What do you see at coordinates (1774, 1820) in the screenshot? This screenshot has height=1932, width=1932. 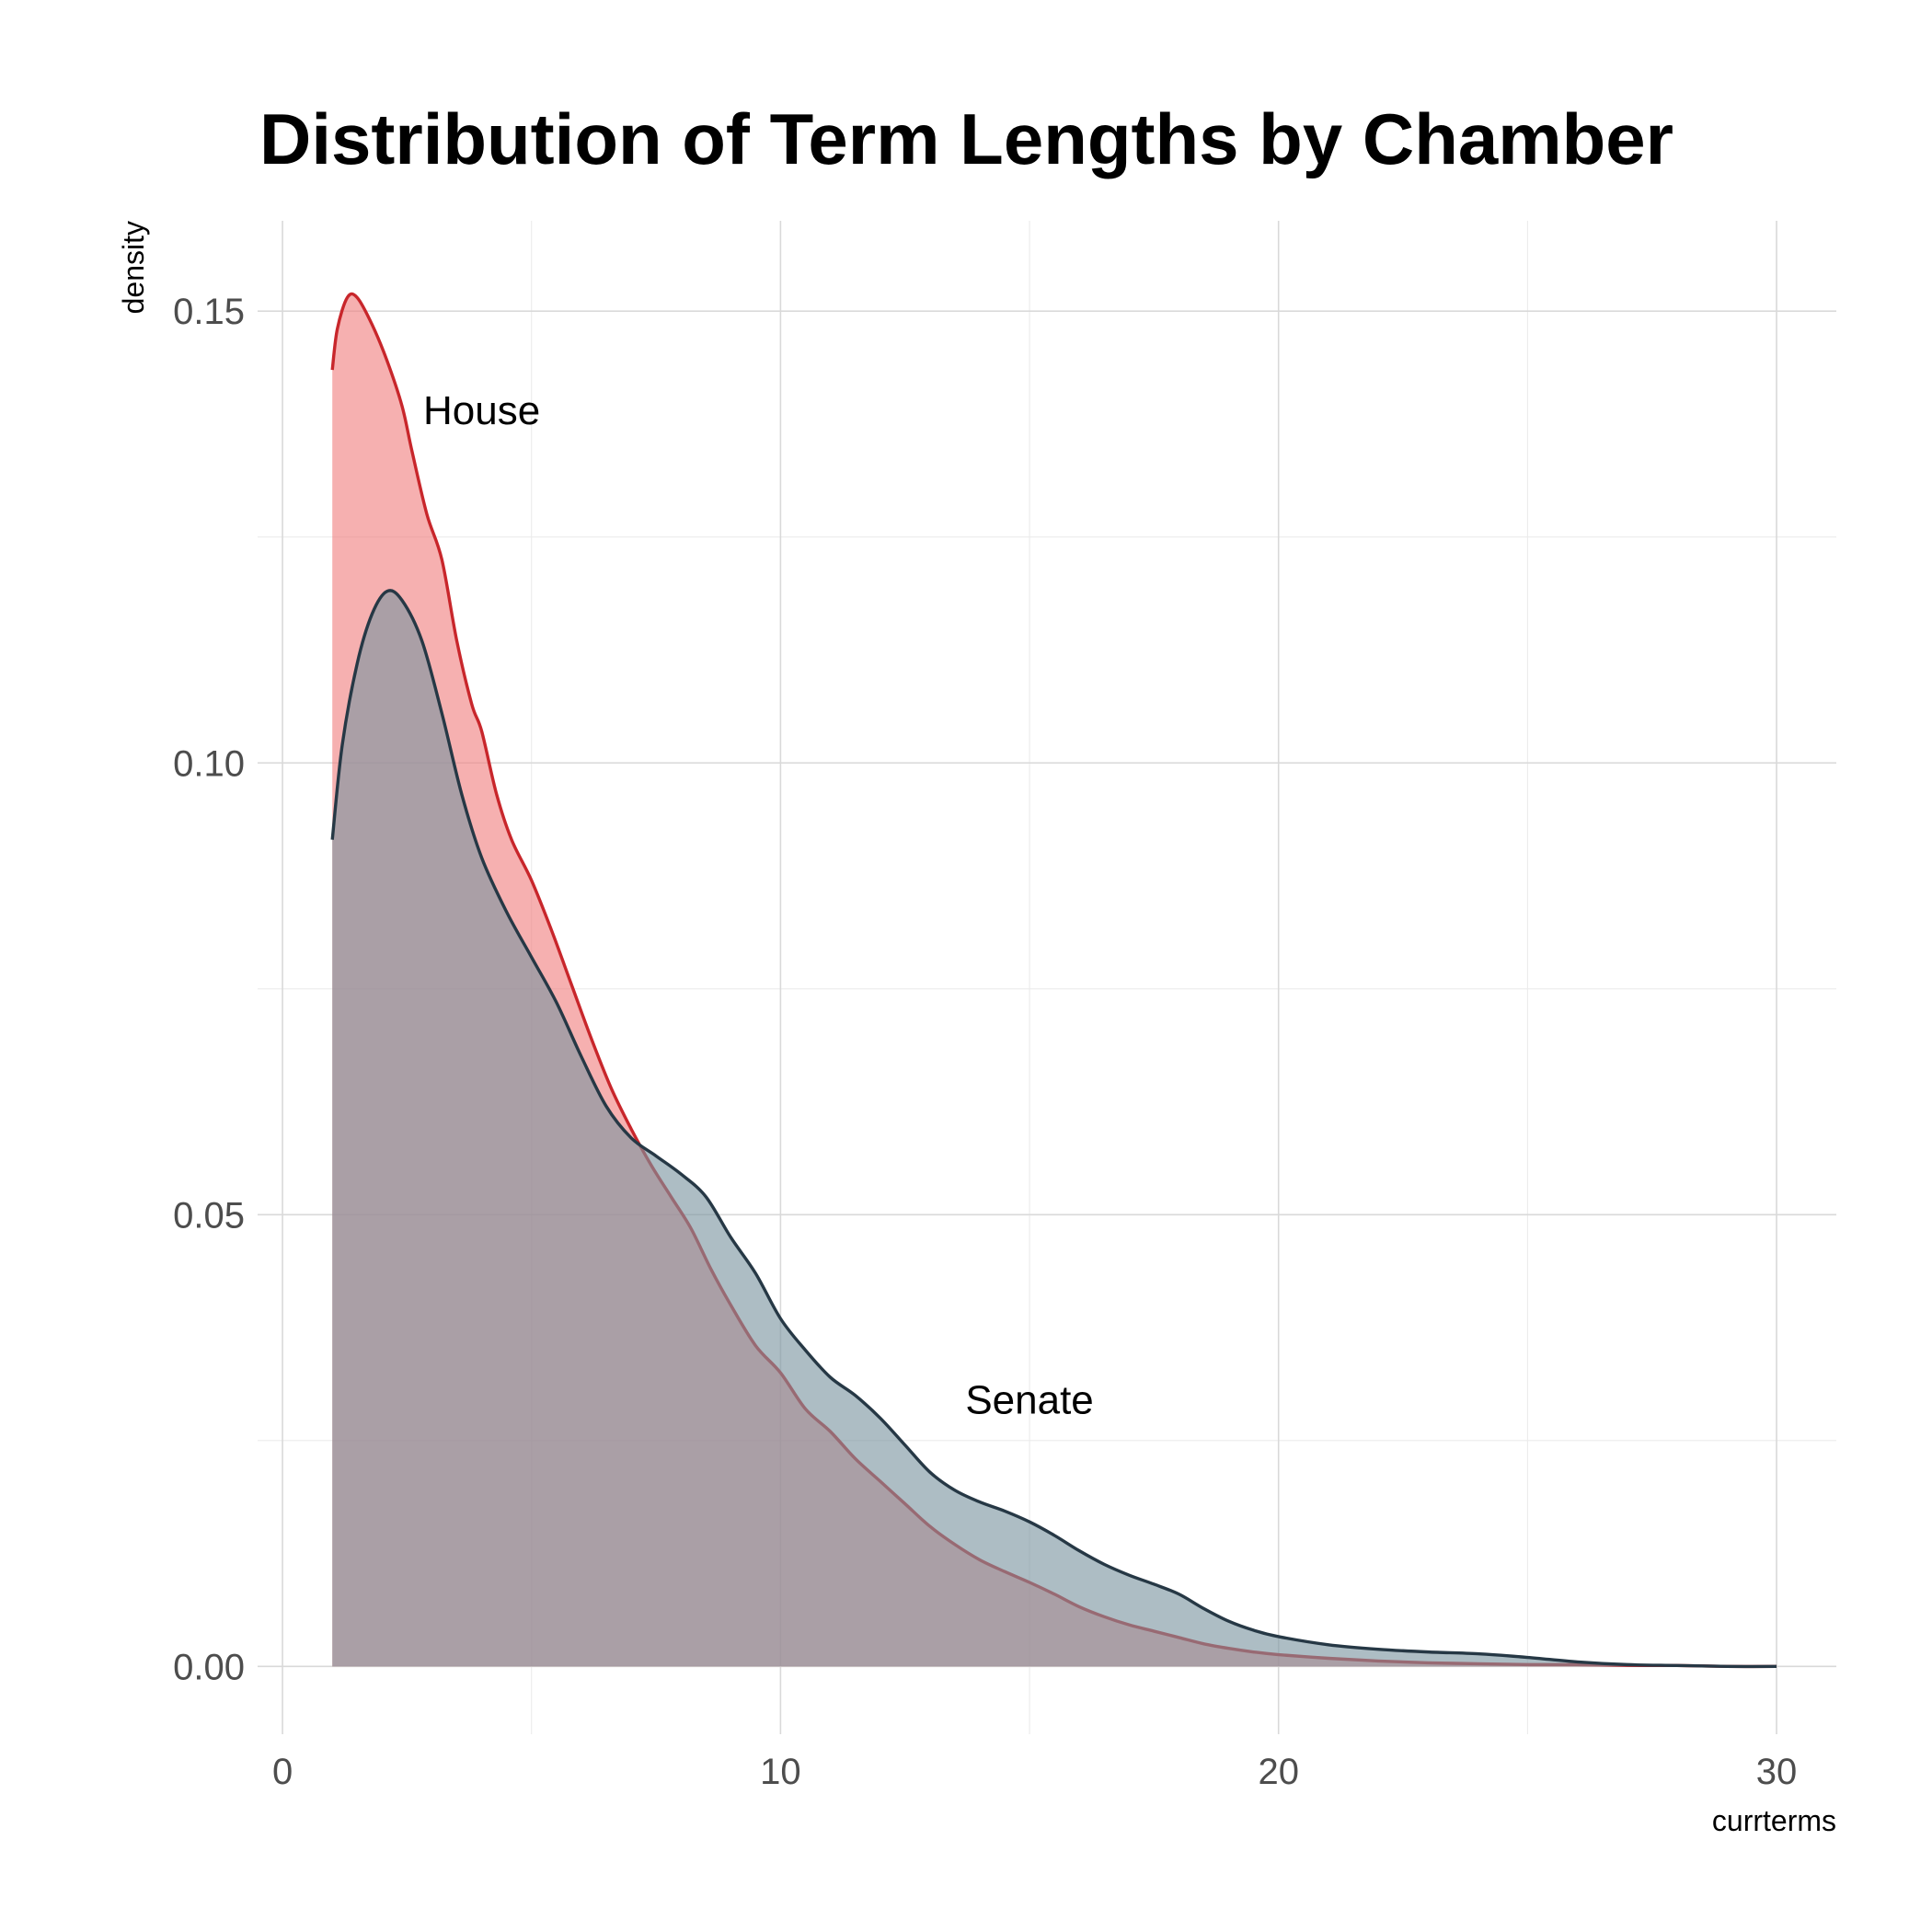 I see `x-axis-title: currterms` at bounding box center [1774, 1820].